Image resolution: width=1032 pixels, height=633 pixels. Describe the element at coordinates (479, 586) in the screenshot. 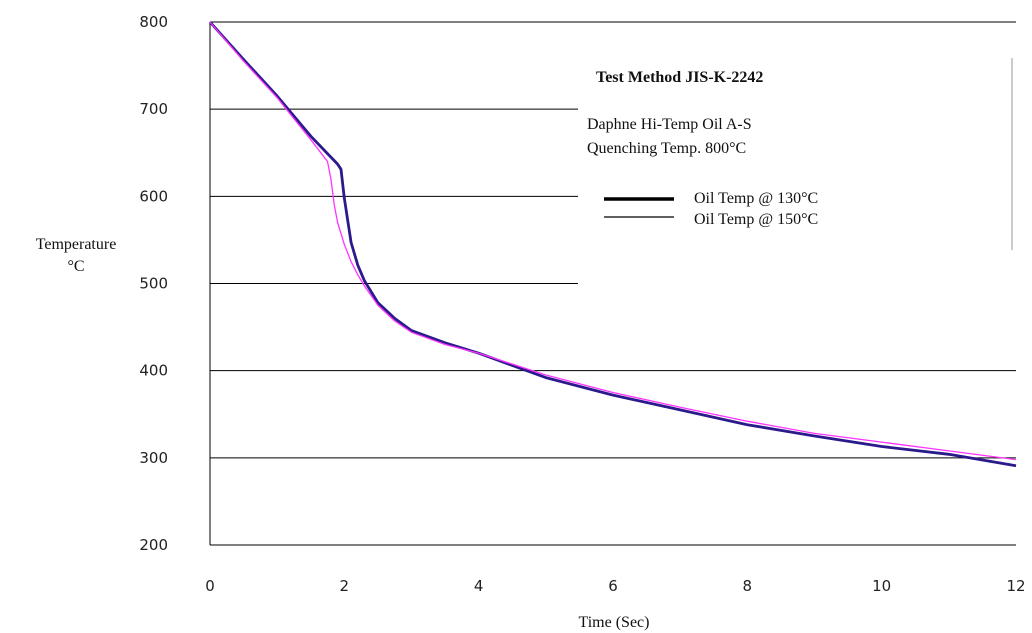

I see `x-tick-label-4: 4` at that location.